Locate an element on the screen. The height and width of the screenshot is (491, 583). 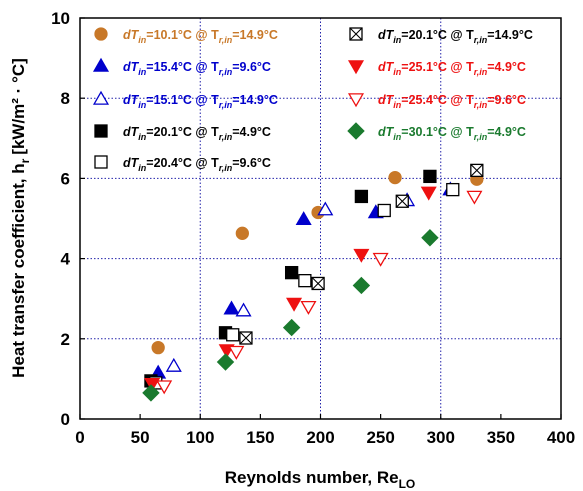
x-tick-label: 150 is located at coordinates (260, 437).